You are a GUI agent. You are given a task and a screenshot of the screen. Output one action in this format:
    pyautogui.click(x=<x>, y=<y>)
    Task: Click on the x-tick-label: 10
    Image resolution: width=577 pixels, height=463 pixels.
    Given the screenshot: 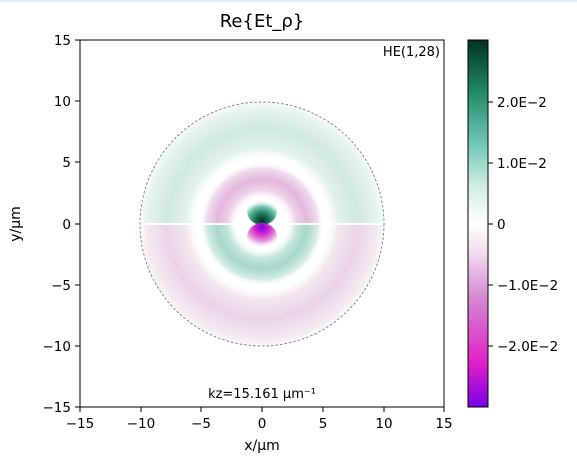 What is the action you would take?
    pyautogui.click(x=383, y=424)
    